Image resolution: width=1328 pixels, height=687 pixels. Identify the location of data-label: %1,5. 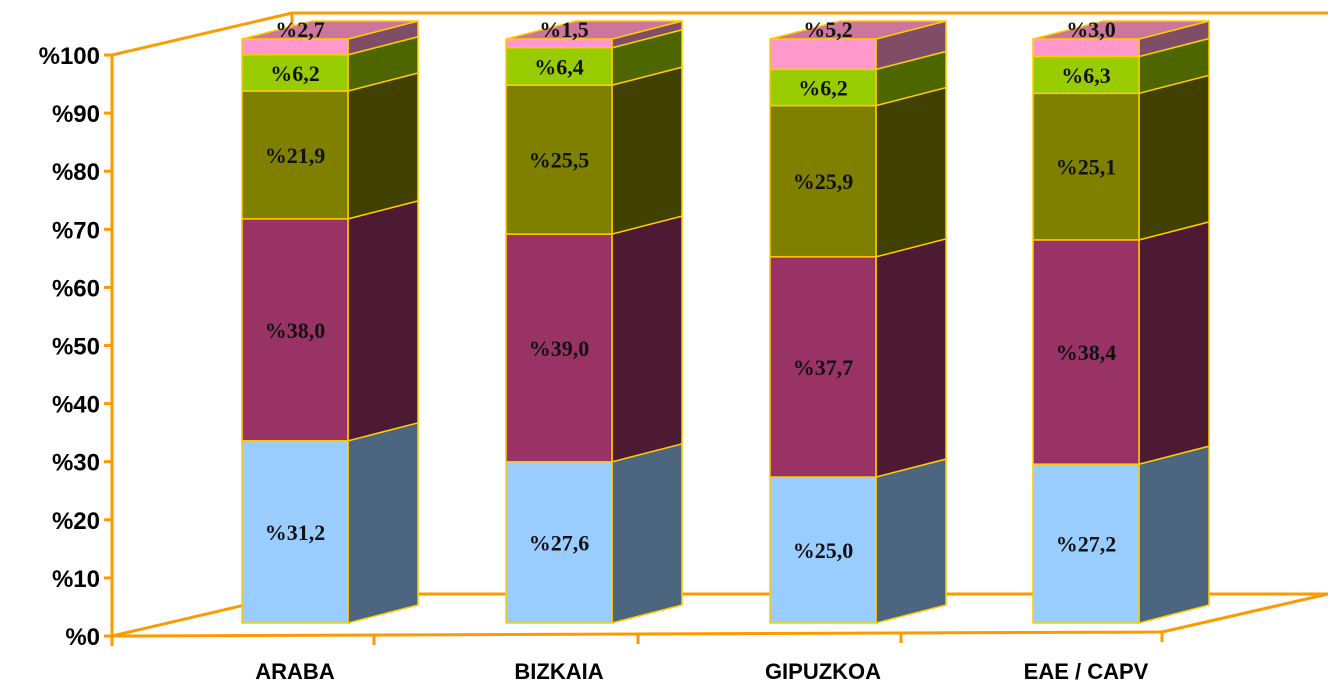
(564, 29).